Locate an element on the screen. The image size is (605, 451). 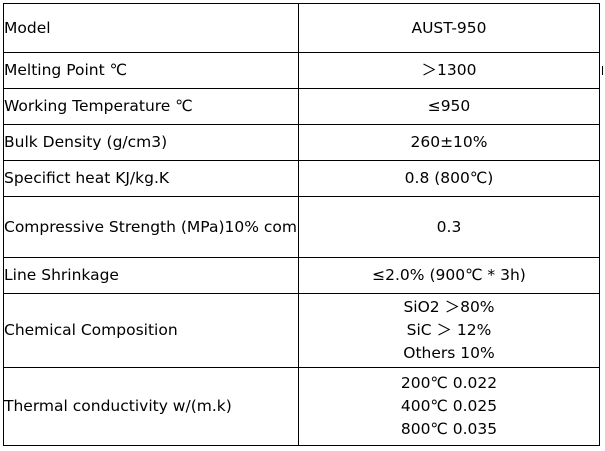
value-line: 800℃ 0.035 is located at coordinates (449, 429).